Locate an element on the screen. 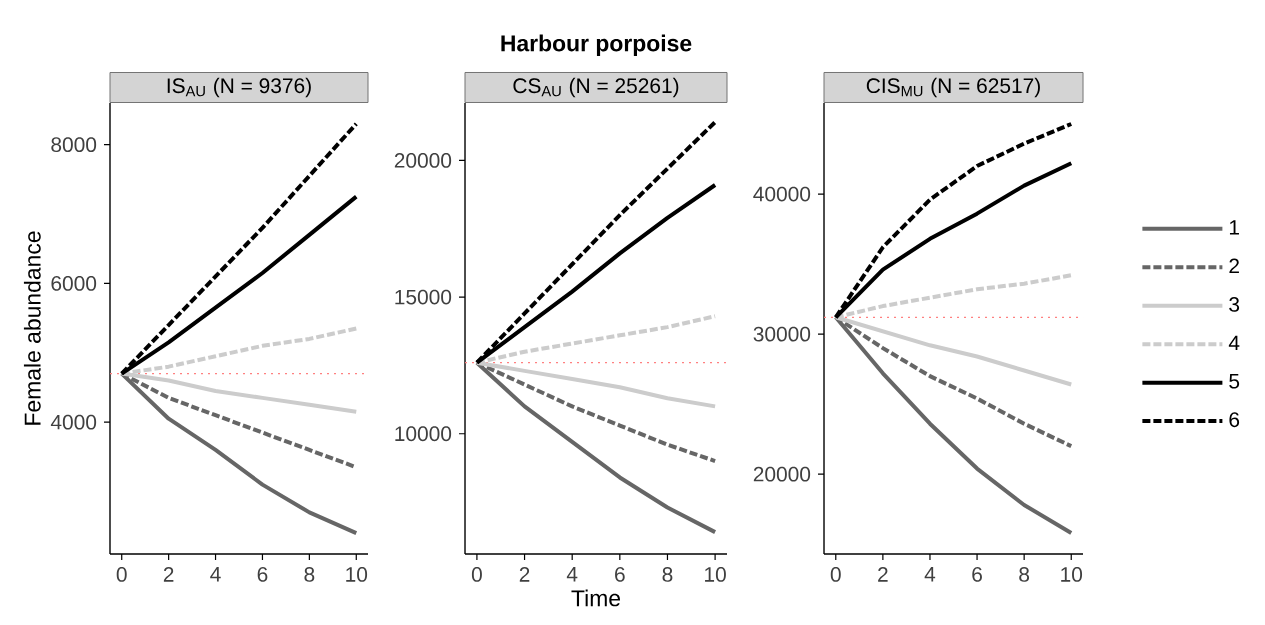 Image resolution: width=1265 pixels, height=625 pixels. legend-label: 1 is located at coordinates (1234, 227).